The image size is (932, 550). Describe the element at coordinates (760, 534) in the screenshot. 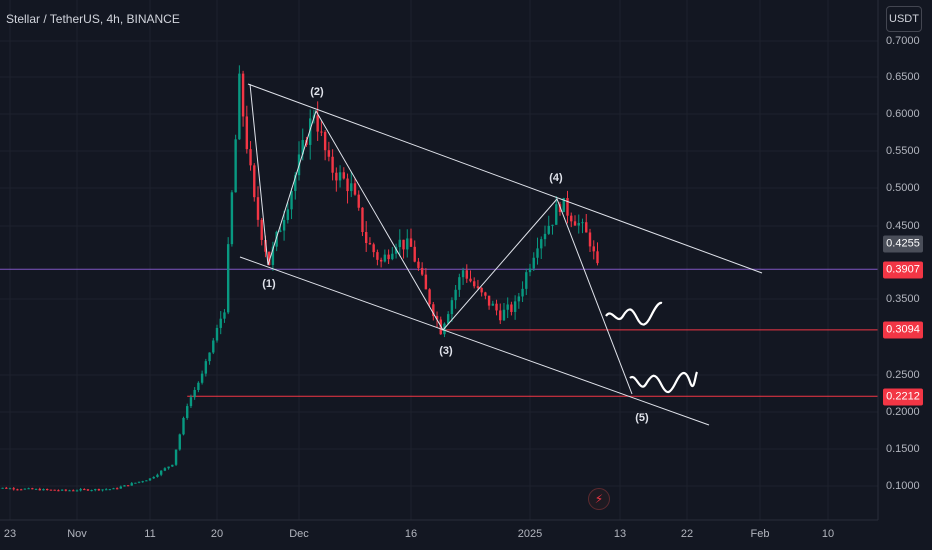

I see `x-tick-label-9: Feb` at that location.